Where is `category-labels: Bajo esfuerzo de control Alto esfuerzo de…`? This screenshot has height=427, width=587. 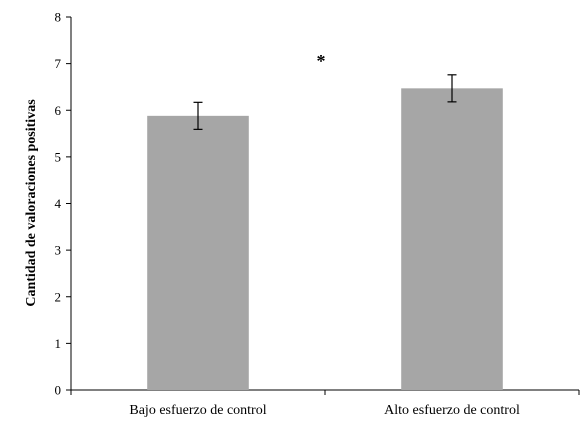 category-labels: Bajo esfuerzo de control Alto esfuerzo de… is located at coordinates (324, 410).